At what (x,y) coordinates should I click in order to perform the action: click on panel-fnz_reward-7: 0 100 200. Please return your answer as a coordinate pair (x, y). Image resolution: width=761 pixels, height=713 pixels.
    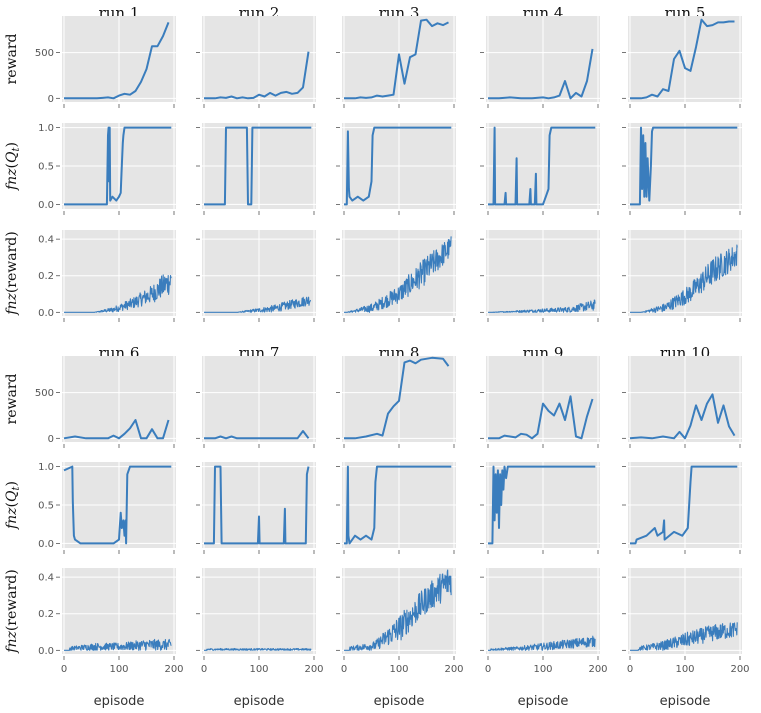
    Looking at the image, I should click on (260, 621).